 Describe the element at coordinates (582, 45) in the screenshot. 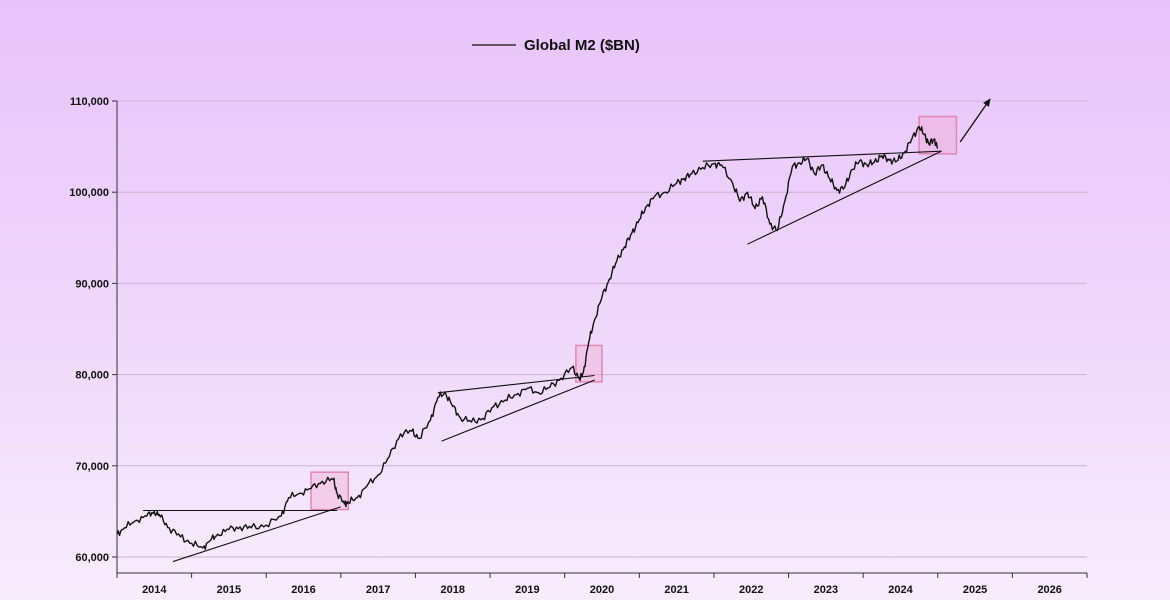

I see `legend-label: Global M2 ($BN)` at that location.